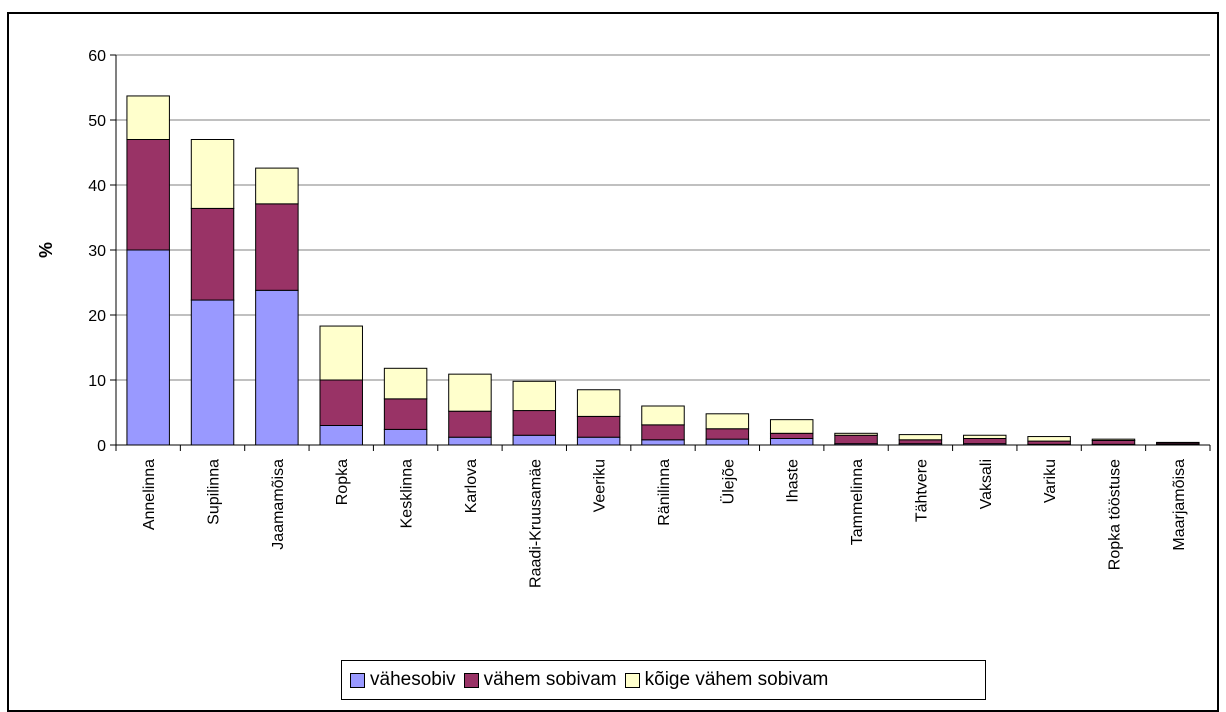  I want to click on x-tick-label: Jaamamõisa, so click(278, 504).